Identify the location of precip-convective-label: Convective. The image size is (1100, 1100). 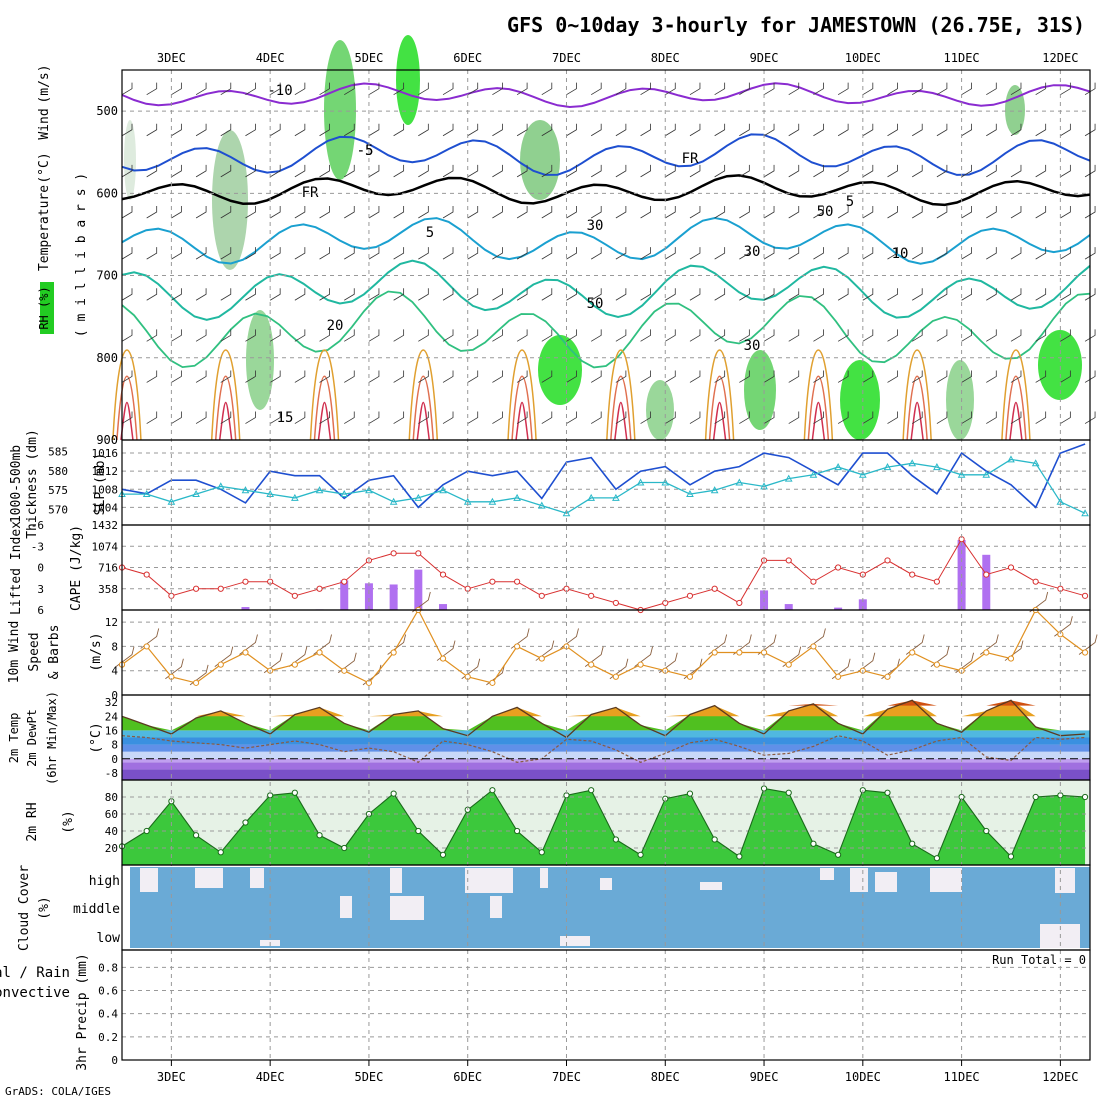
(35, 993).